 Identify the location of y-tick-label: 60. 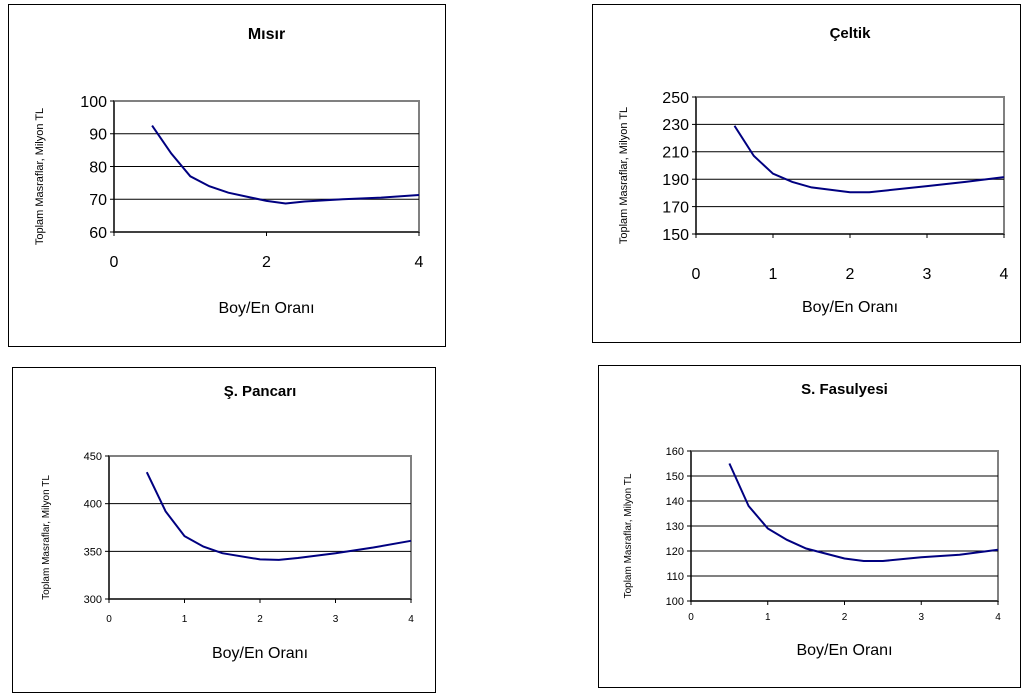
(98, 233).